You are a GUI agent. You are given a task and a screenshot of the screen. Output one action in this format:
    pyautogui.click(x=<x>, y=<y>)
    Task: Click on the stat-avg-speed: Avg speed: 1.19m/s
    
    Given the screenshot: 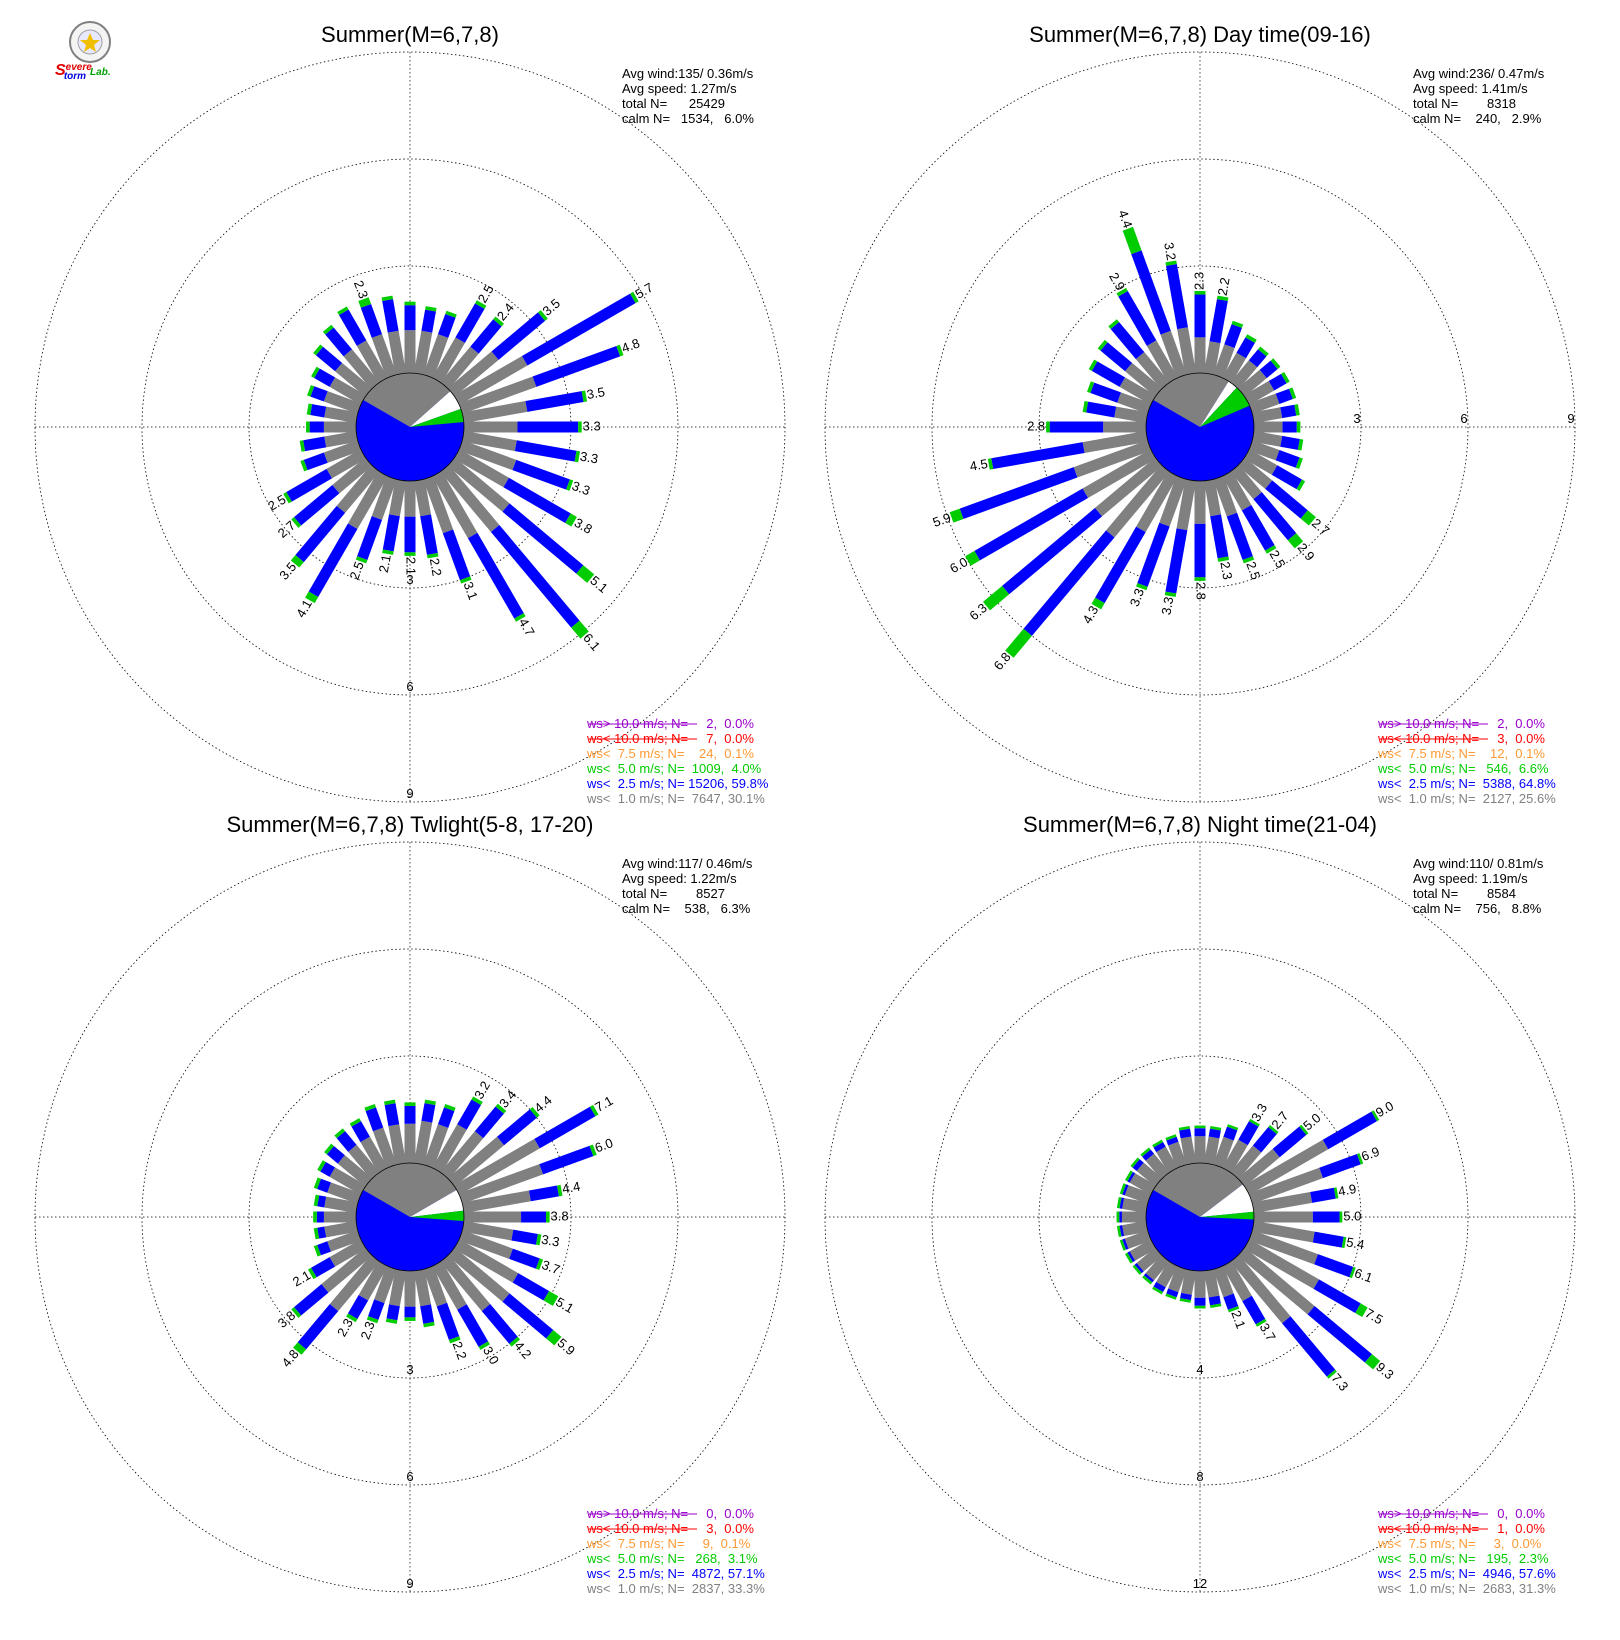 What is the action you would take?
    pyautogui.click(x=1470, y=878)
    